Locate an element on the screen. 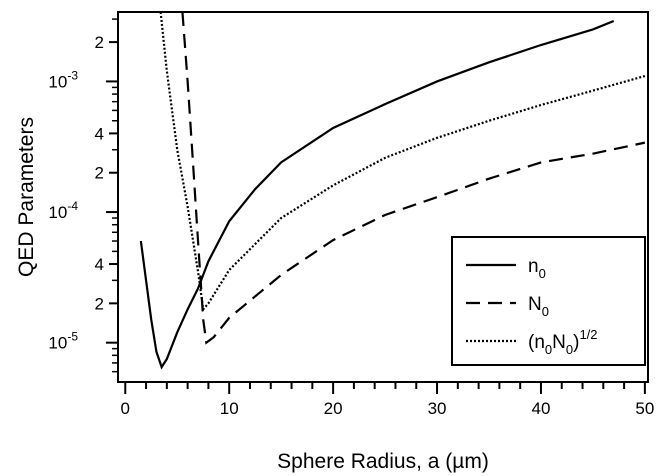  x-tick-label: 40 is located at coordinates (540, 408).